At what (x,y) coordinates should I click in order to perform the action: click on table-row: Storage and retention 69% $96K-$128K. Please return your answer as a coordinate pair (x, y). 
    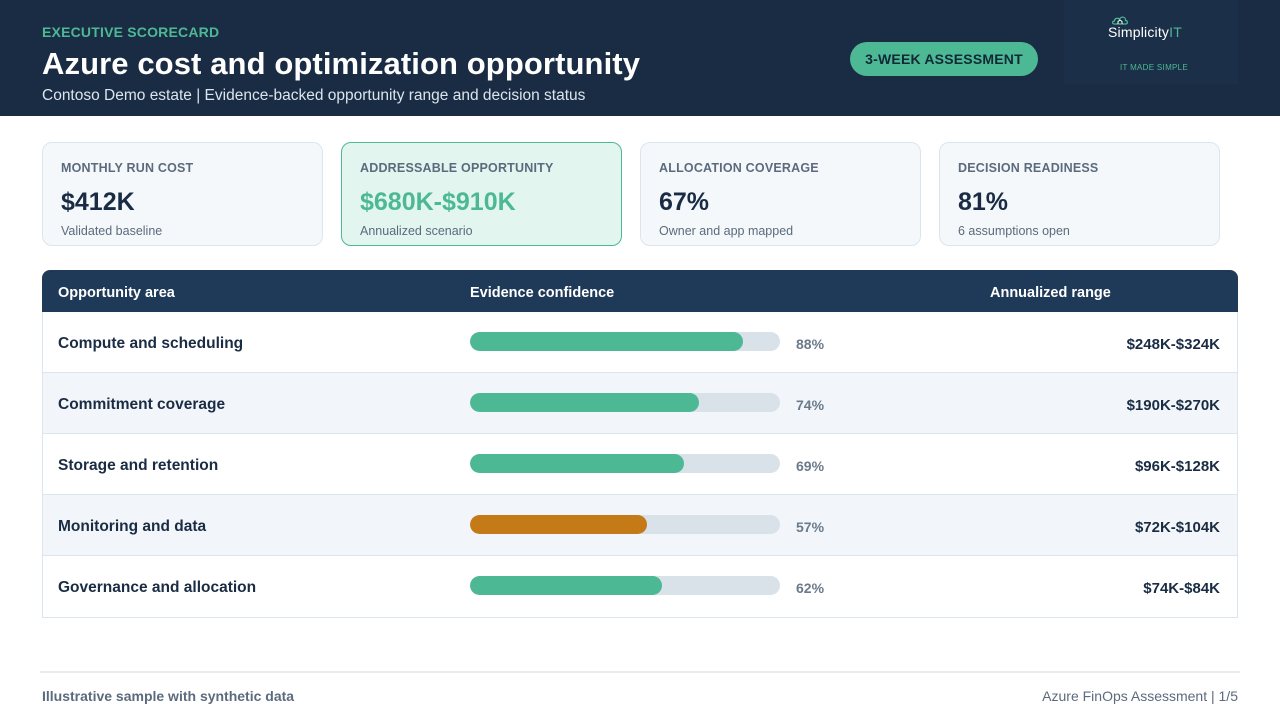
    Looking at the image, I should click on (640, 464).